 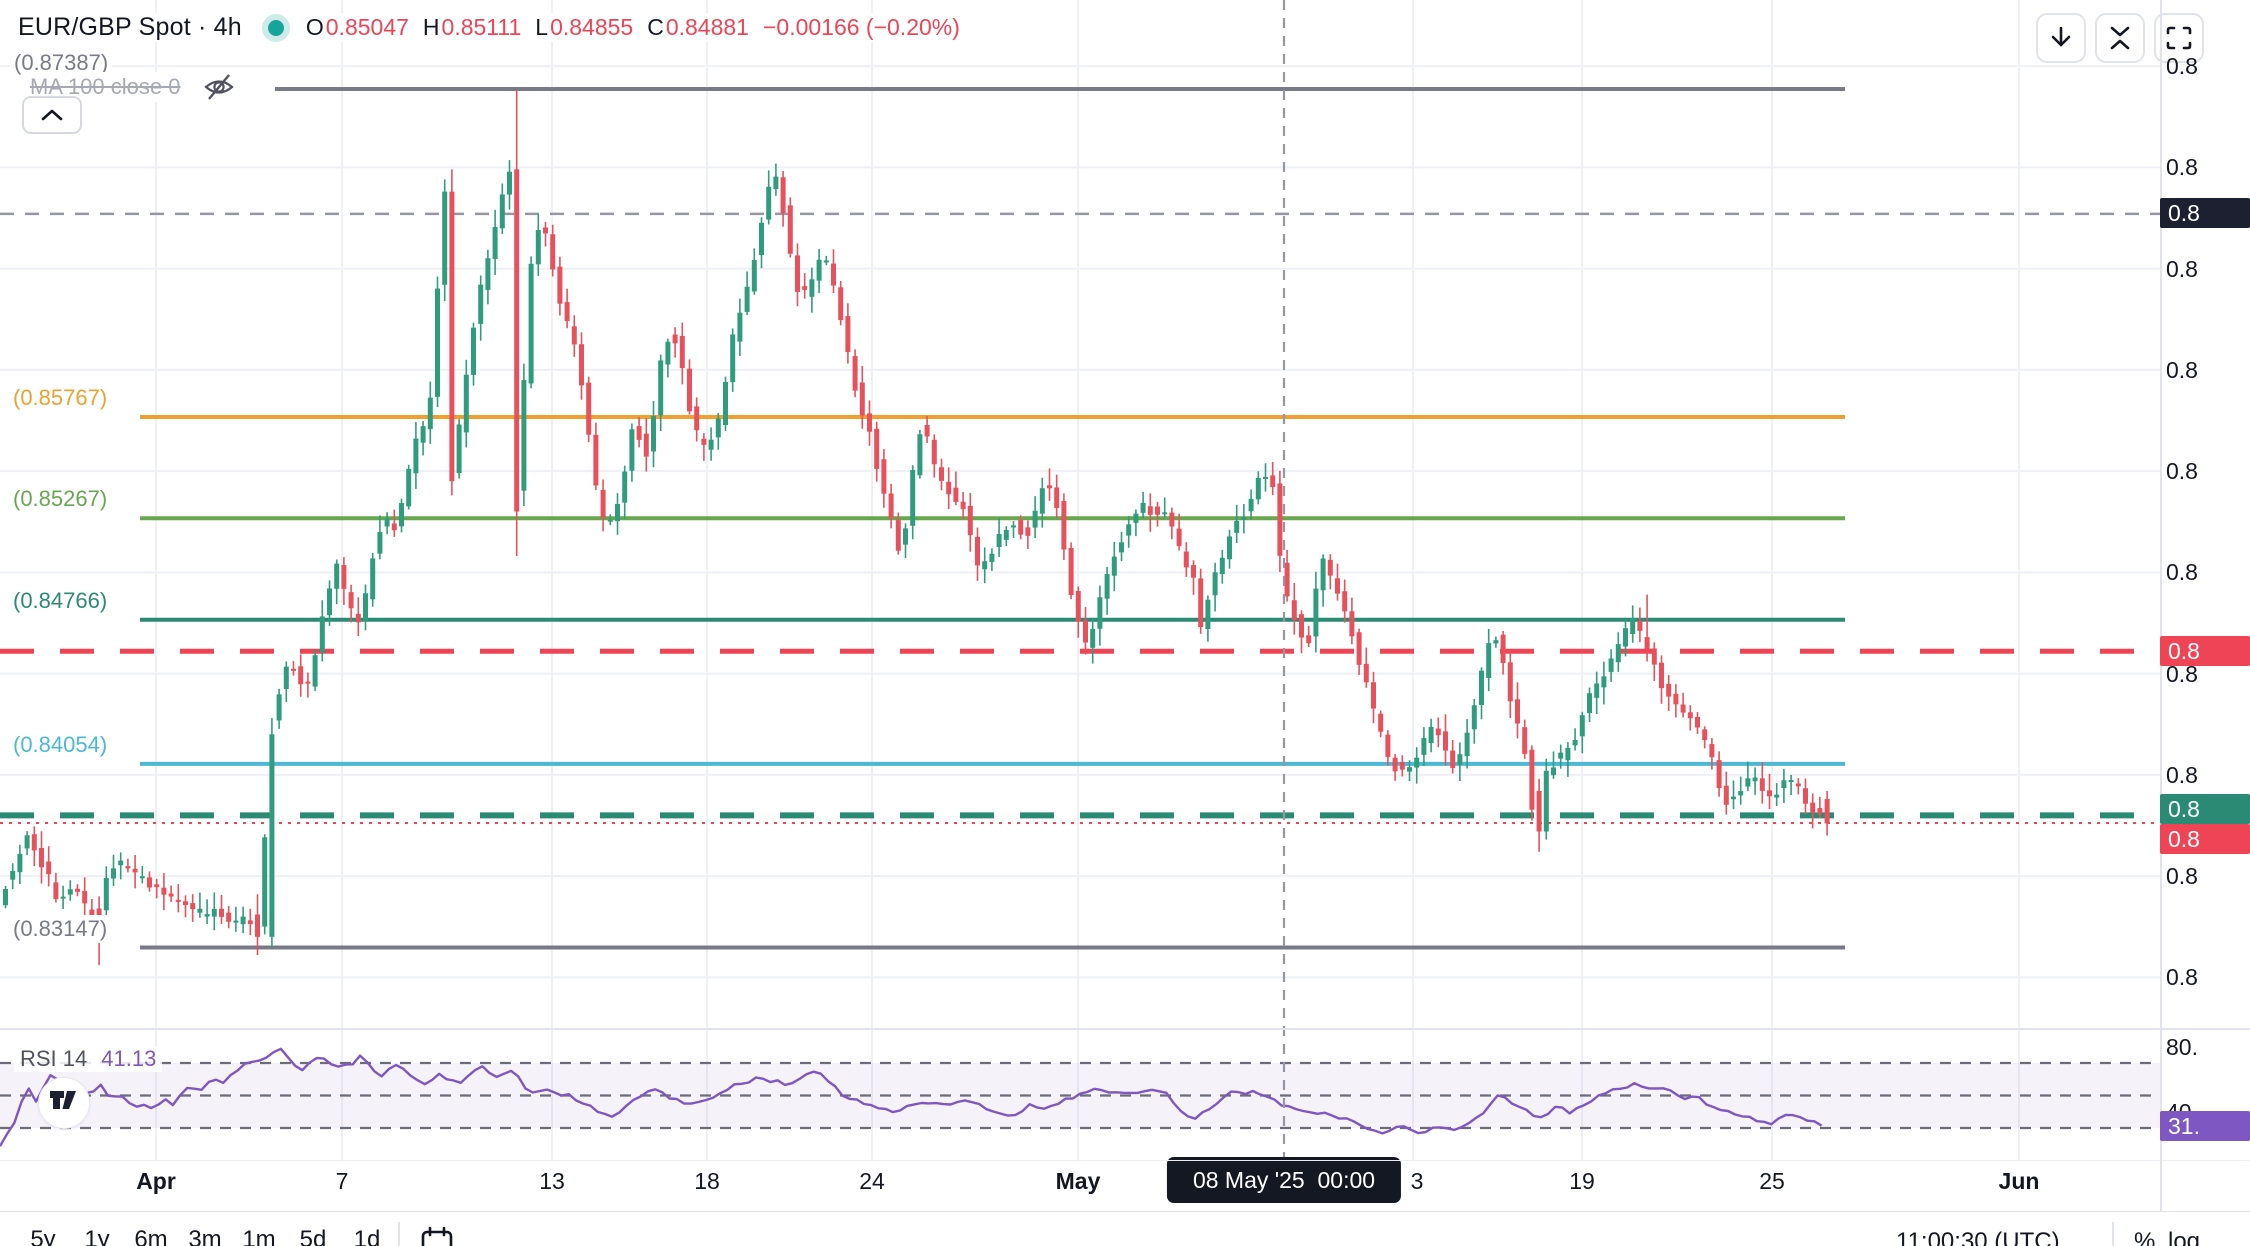 What do you see at coordinates (707, 27) in the screenshot?
I see `close-value: 0.84881` at bounding box center [707, 27].